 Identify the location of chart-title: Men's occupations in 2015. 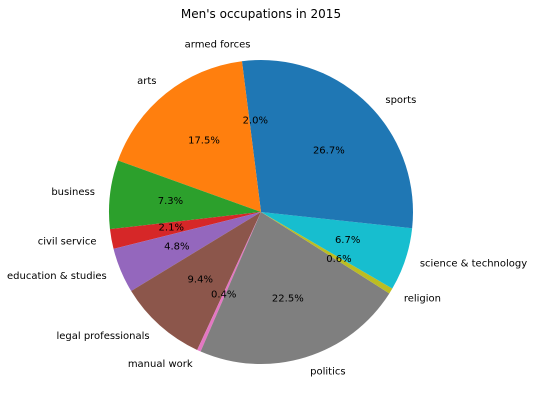
(261, 14).